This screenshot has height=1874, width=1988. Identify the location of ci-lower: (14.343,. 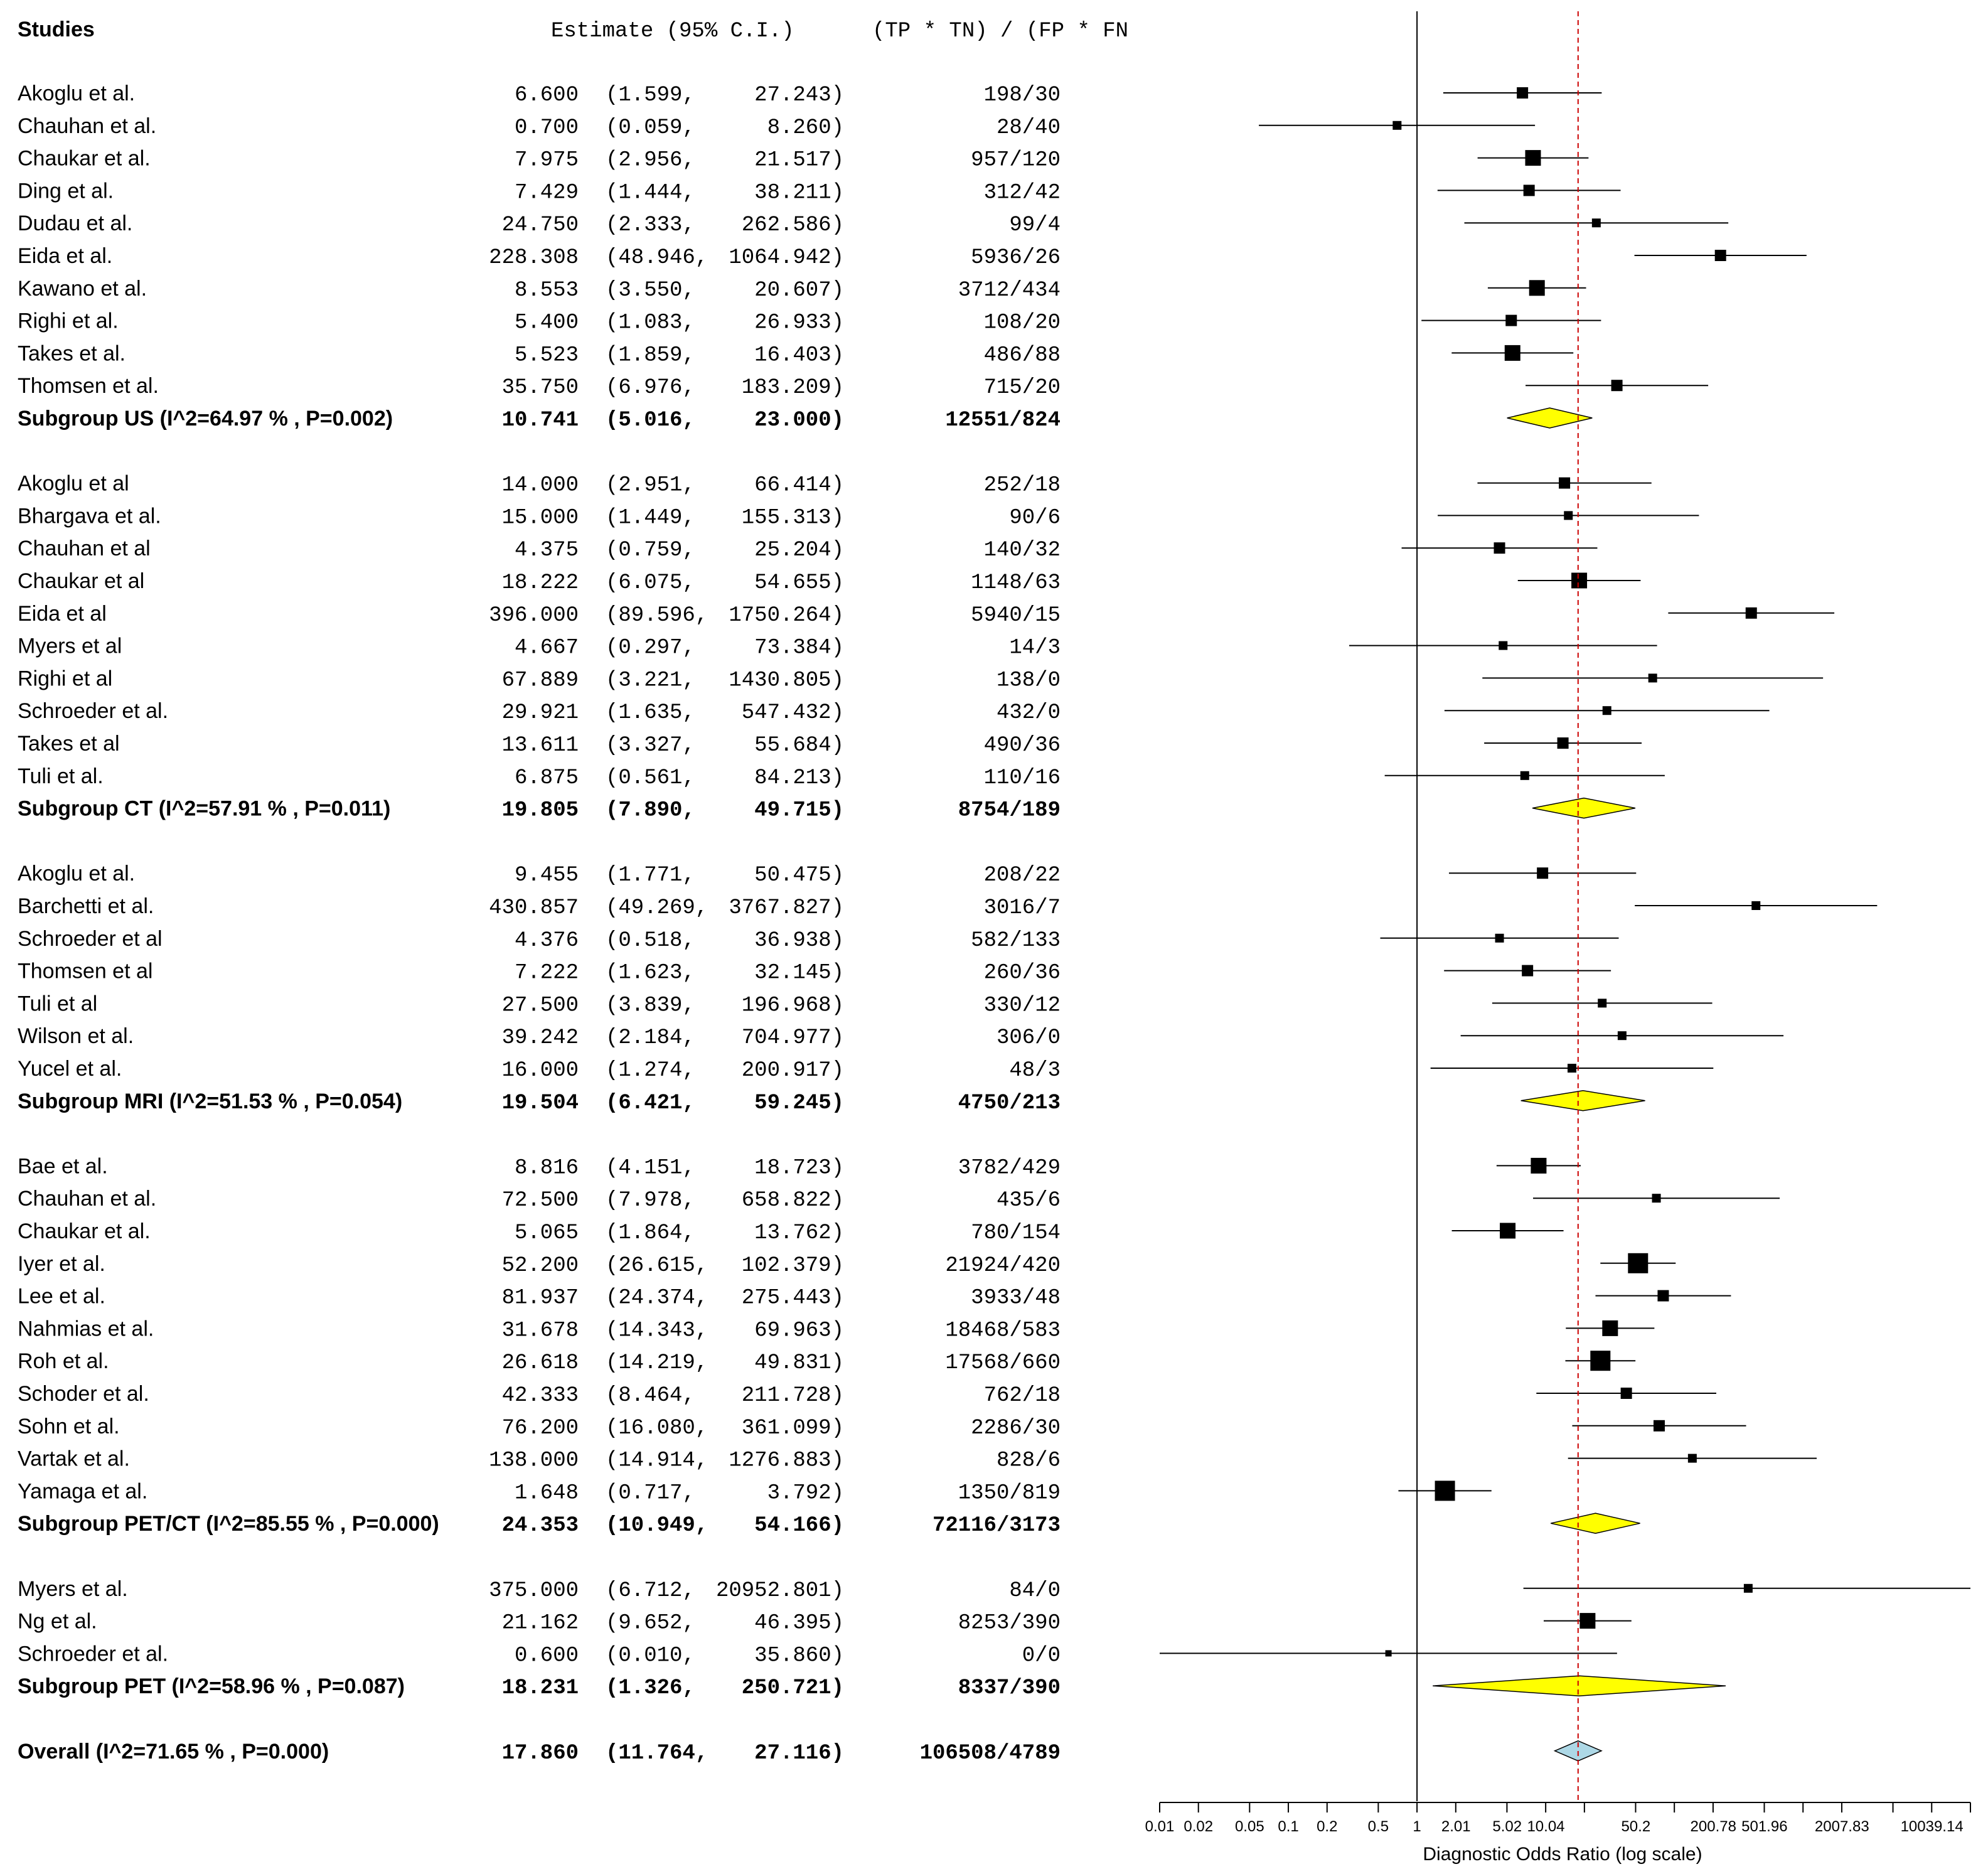
(657, 1330).